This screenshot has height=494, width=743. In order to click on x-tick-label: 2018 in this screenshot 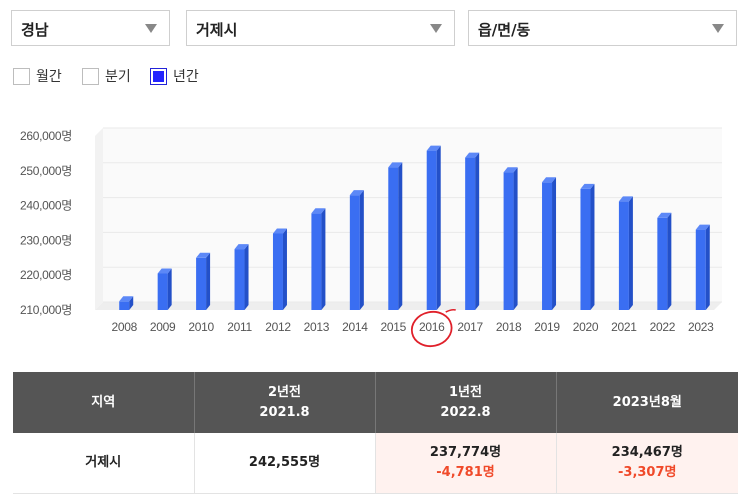, I will do `click(509, 327)`.